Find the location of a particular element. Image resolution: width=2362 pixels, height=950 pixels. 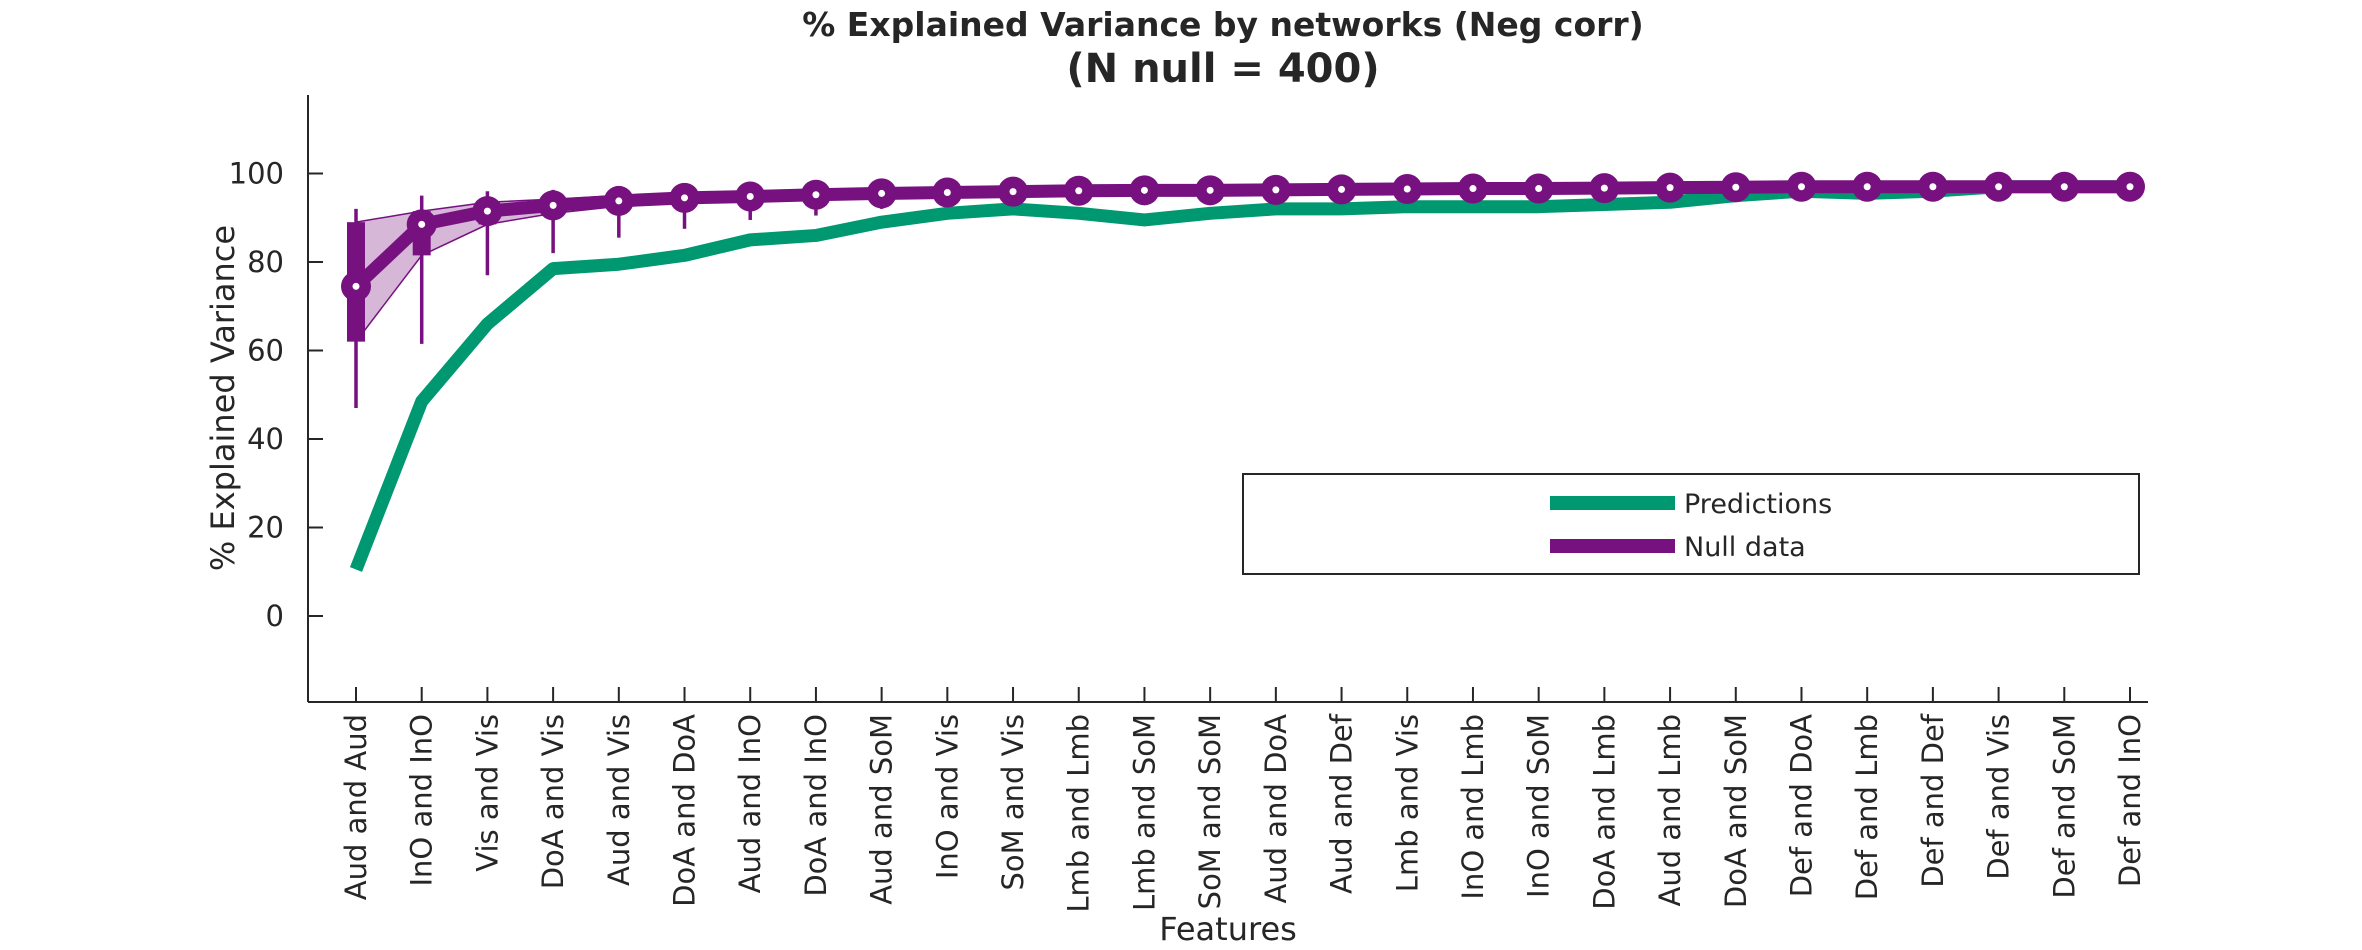

y-tick-label: 0 is located at coordinates (275, 616).